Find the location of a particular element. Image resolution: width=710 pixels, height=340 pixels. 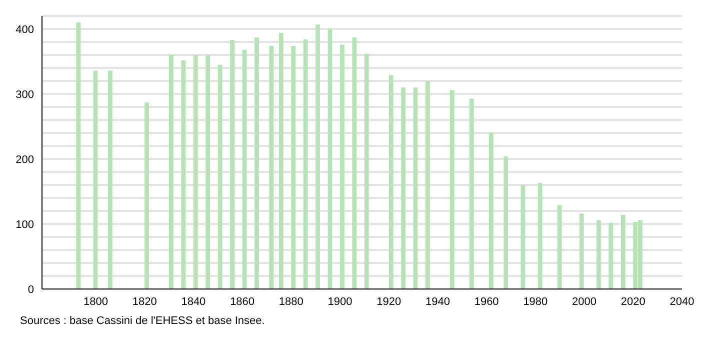

x-tick-label: 1940 is located at coordinates (437, 302).